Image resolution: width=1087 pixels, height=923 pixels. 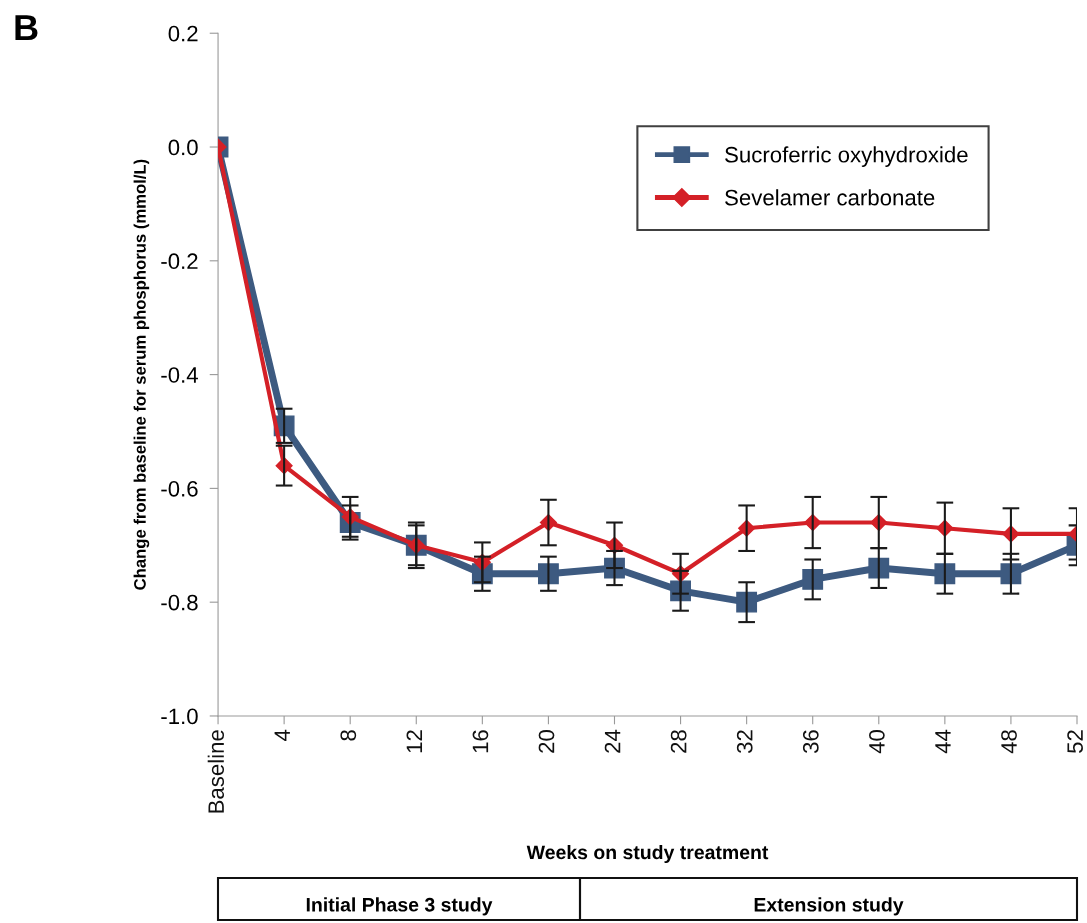 What do you see at coordinates (877, 742) in the screenshot?
I see `x-tick-label: 40` at bounding box center [877, 742].